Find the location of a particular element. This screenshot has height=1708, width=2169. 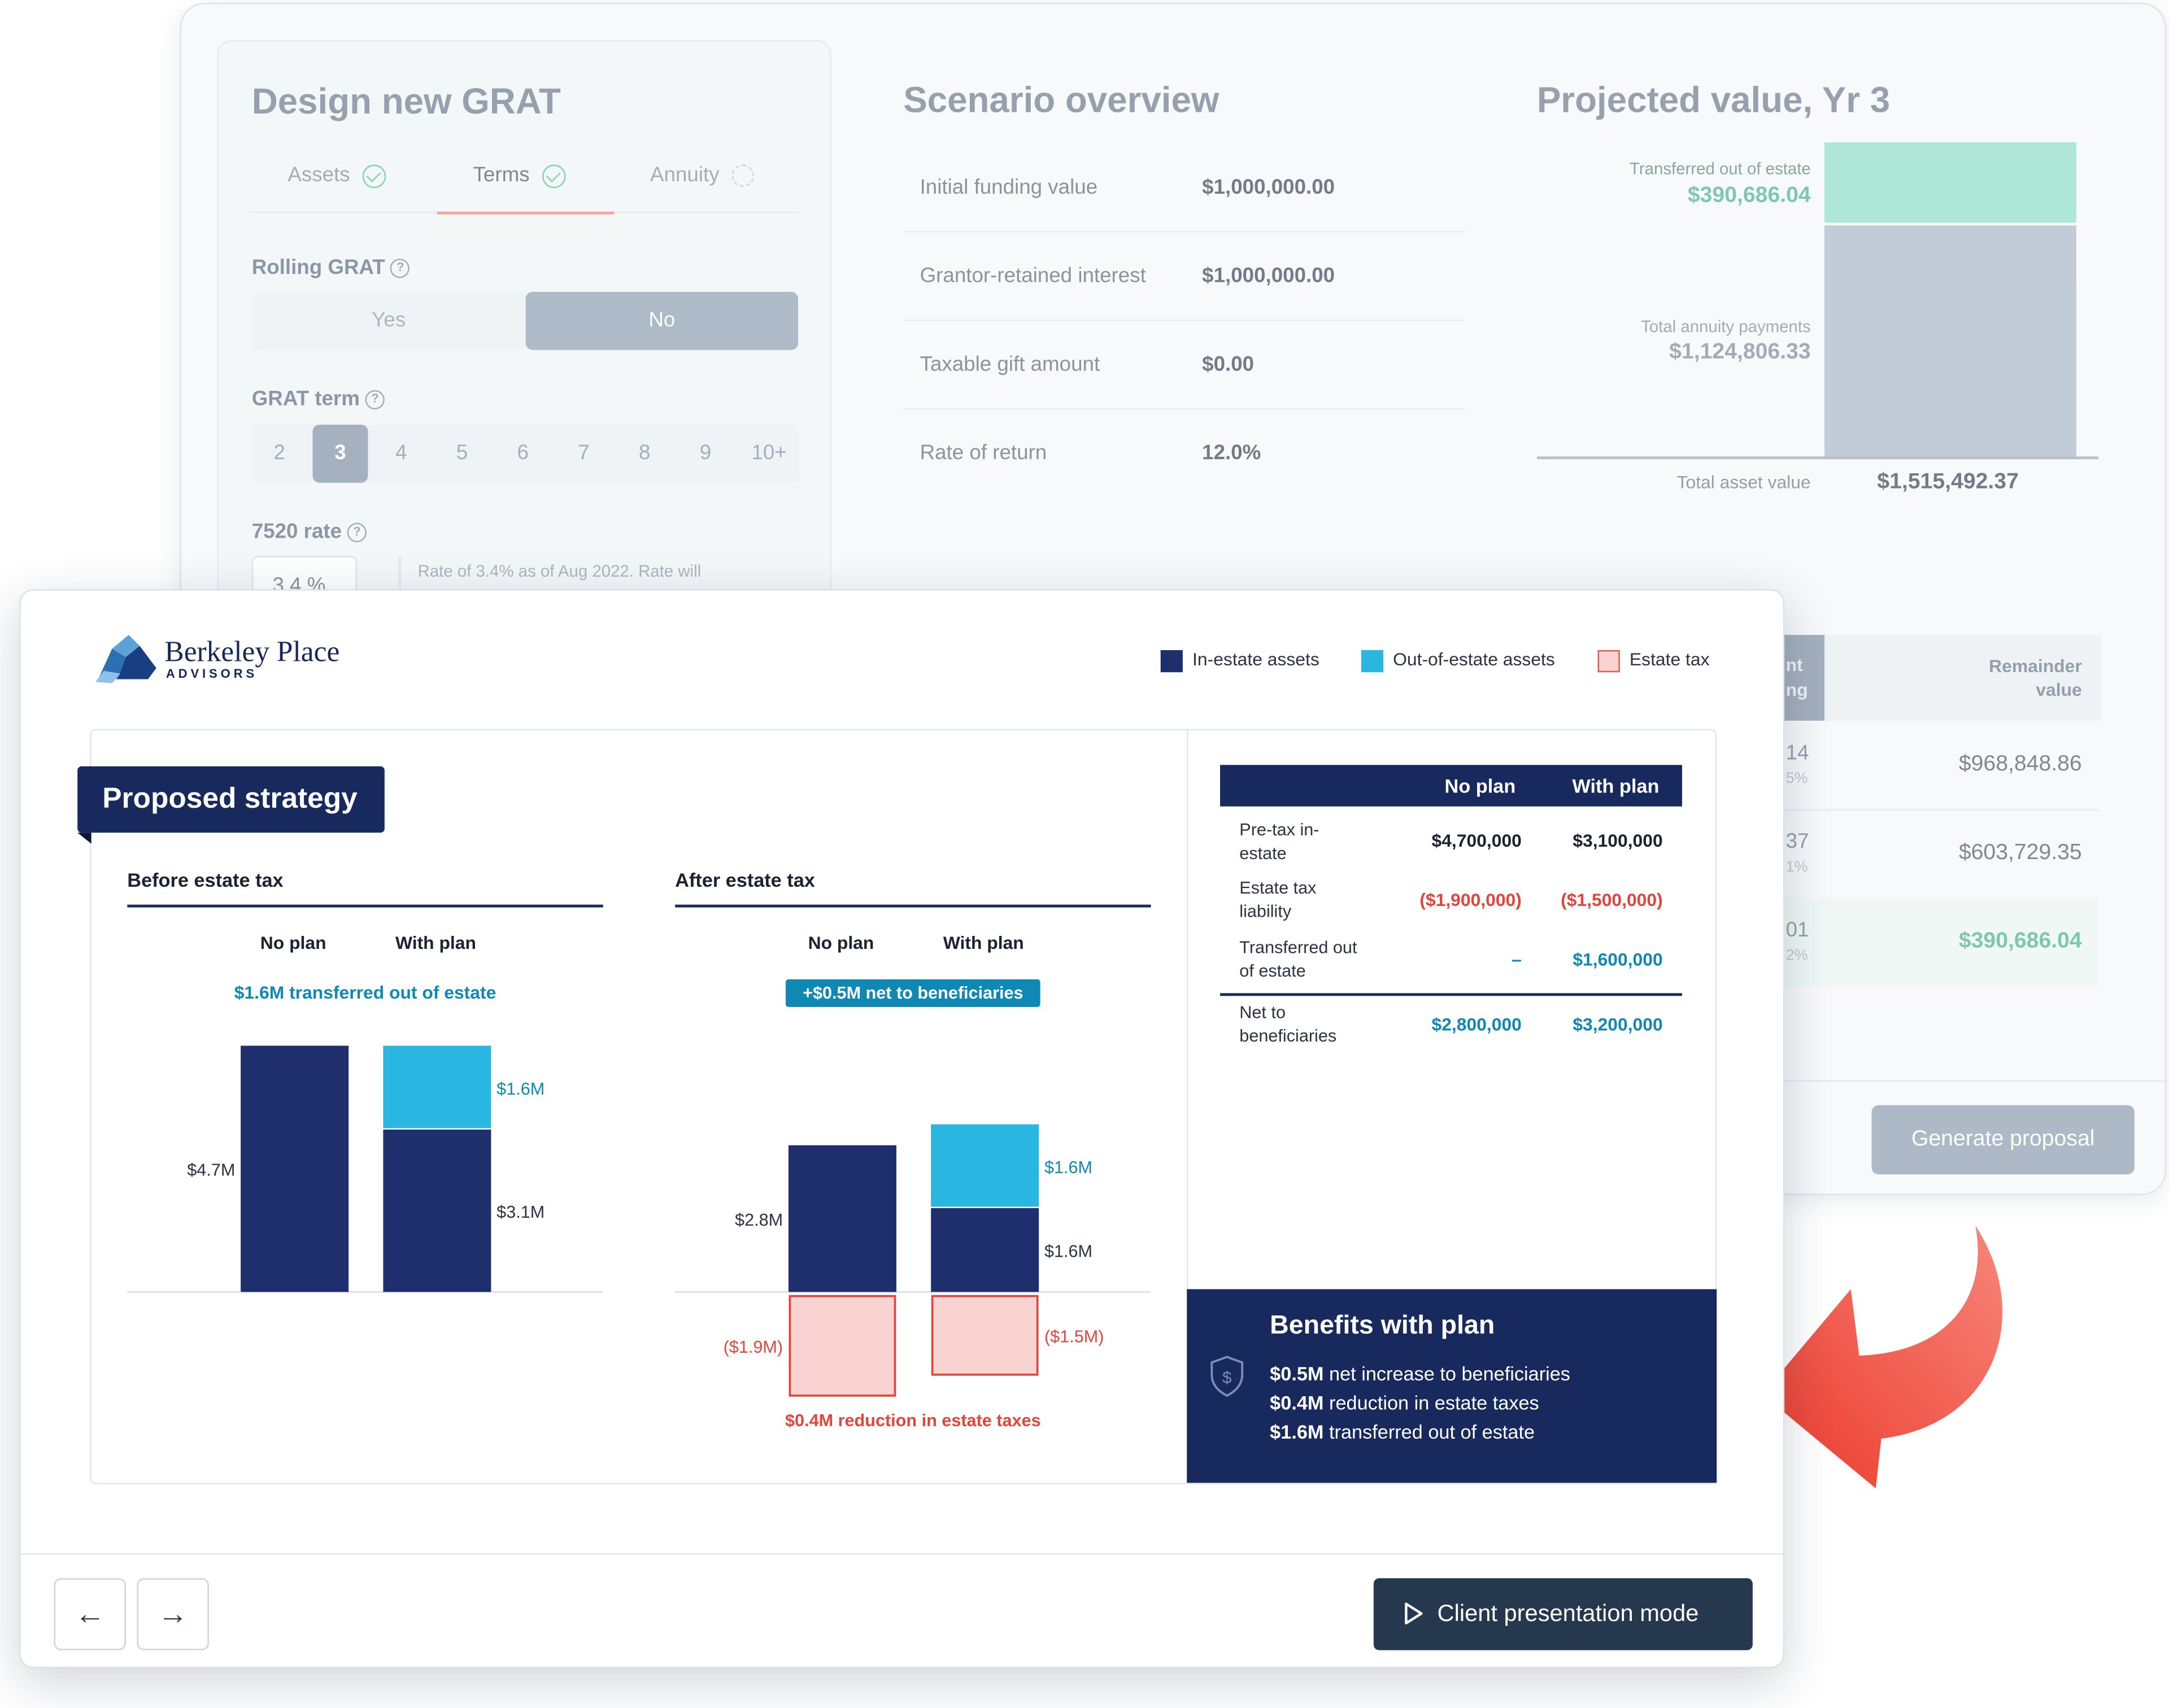

rate-label: 7520 rate? is located at coordinates (309, 531).